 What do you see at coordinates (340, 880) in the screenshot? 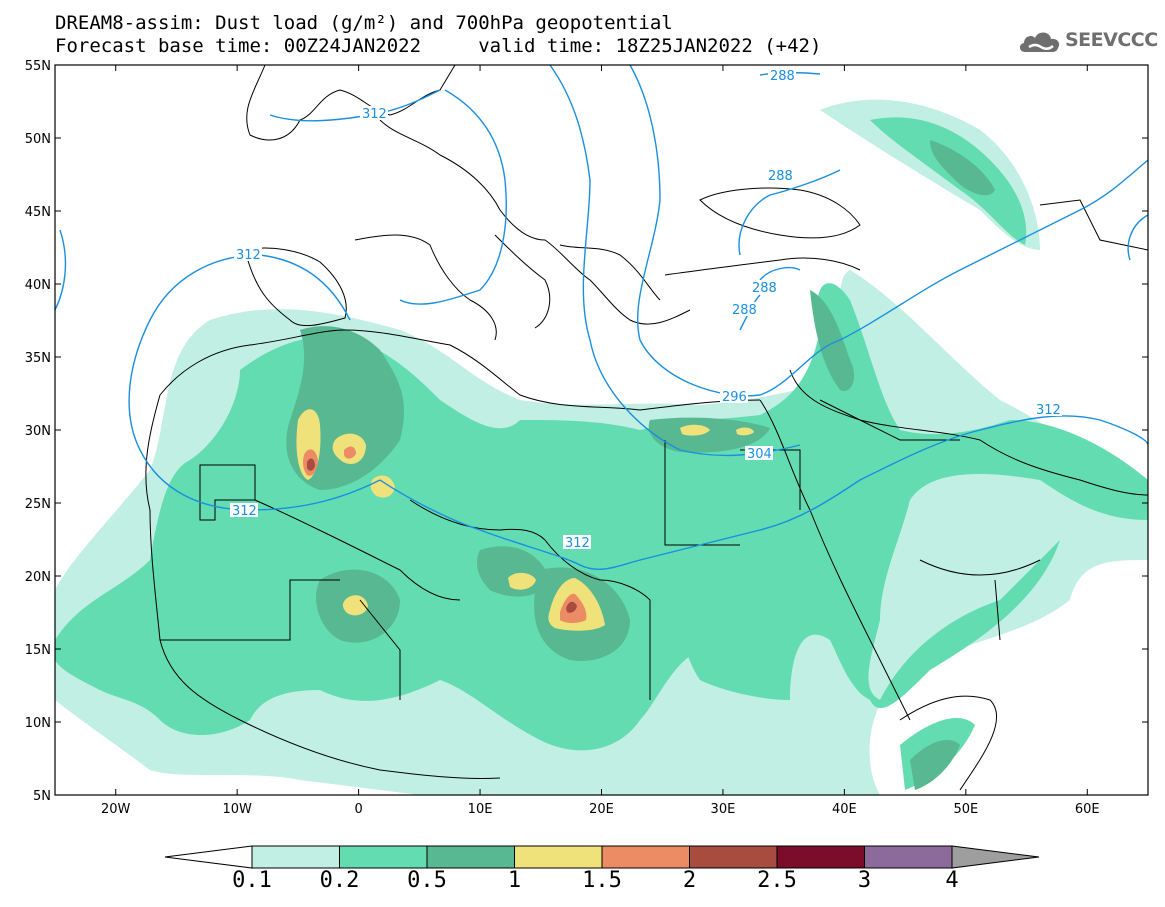
I see `colorbar-label: 0.2` at bounding box center [340, 880].